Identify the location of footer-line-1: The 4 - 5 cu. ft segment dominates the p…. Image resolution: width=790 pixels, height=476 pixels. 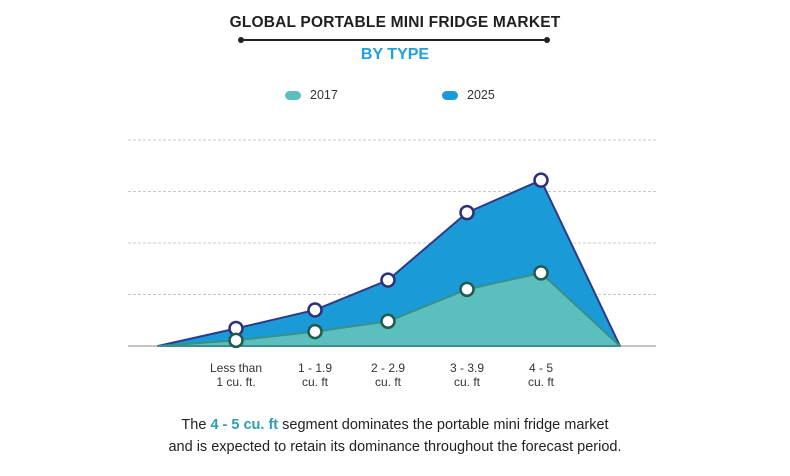
(395, 425).